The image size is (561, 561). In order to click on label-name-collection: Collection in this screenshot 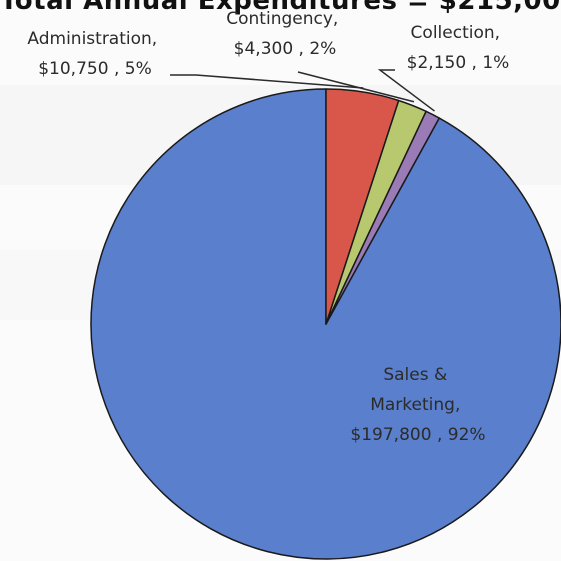, I will do `click(453, 33)`.